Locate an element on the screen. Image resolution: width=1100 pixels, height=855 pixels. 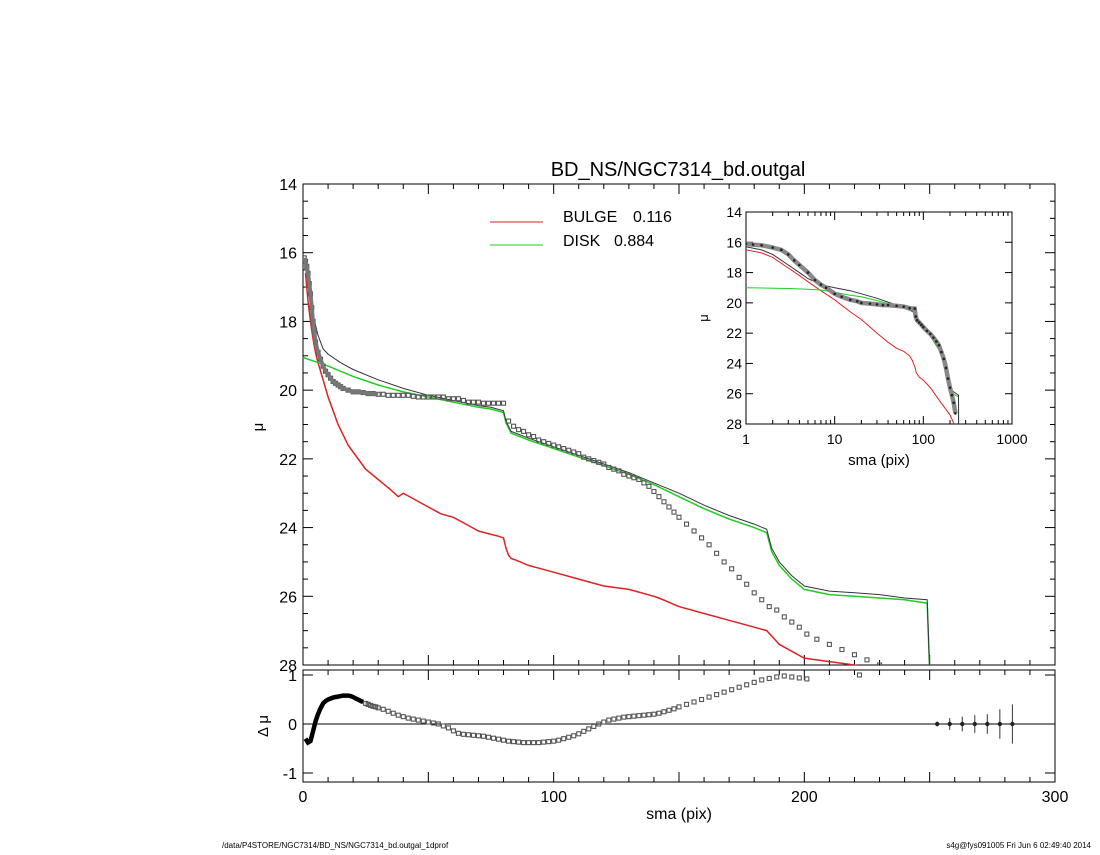
x-axis-label: sma (pix) is located at coordinates (679, 814).